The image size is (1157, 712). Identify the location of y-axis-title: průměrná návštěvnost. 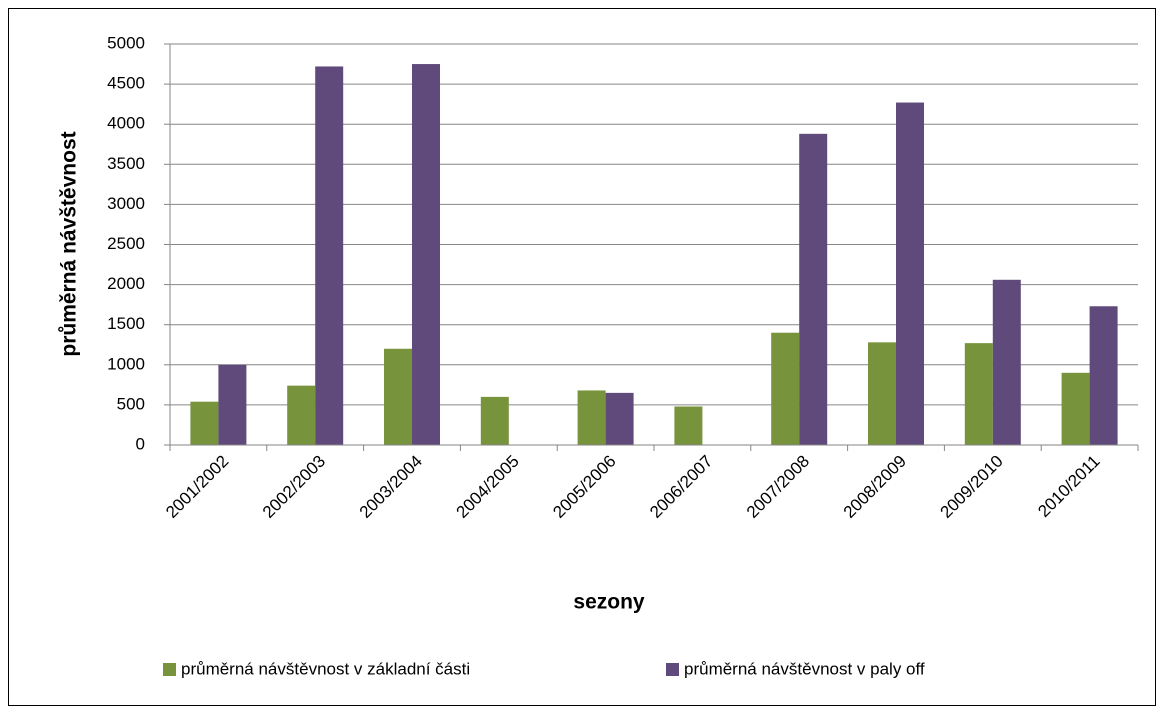
(69, 243).